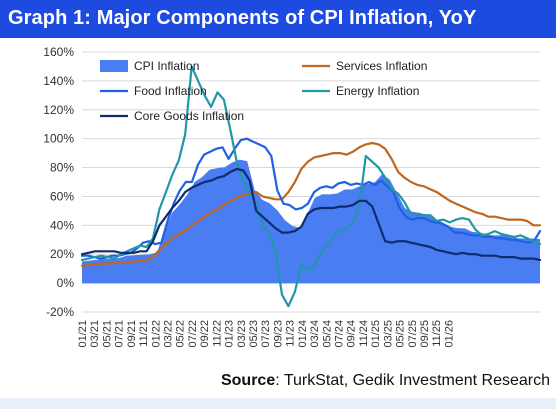 The height and width of the screenshot is (409, 556). What do you see at coordinates (248, 380) in the screenshot?
I see `source-label: Source` at bounding box center [248, 380].